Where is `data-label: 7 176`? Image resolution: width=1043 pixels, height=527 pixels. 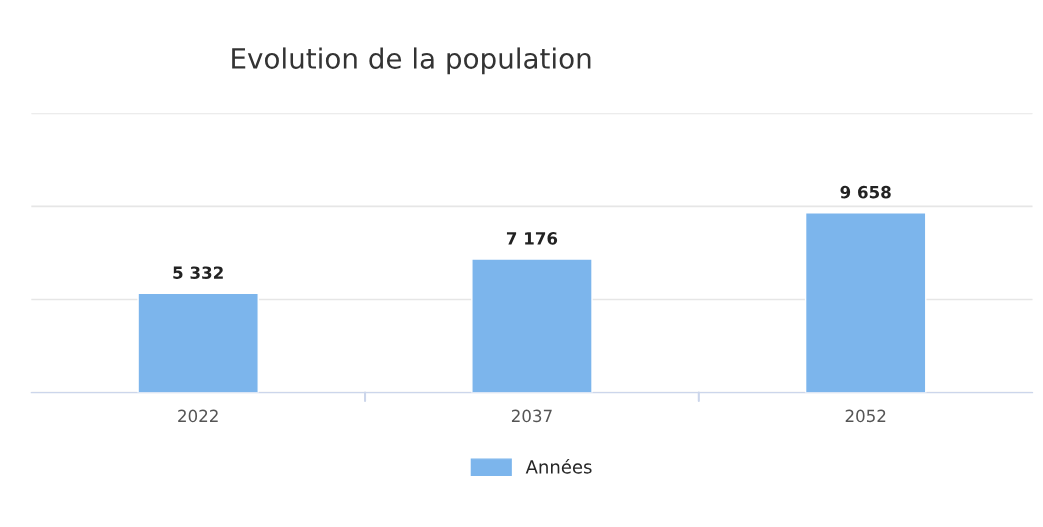 data-label: 7 176 is located at coordinates (532, 238).